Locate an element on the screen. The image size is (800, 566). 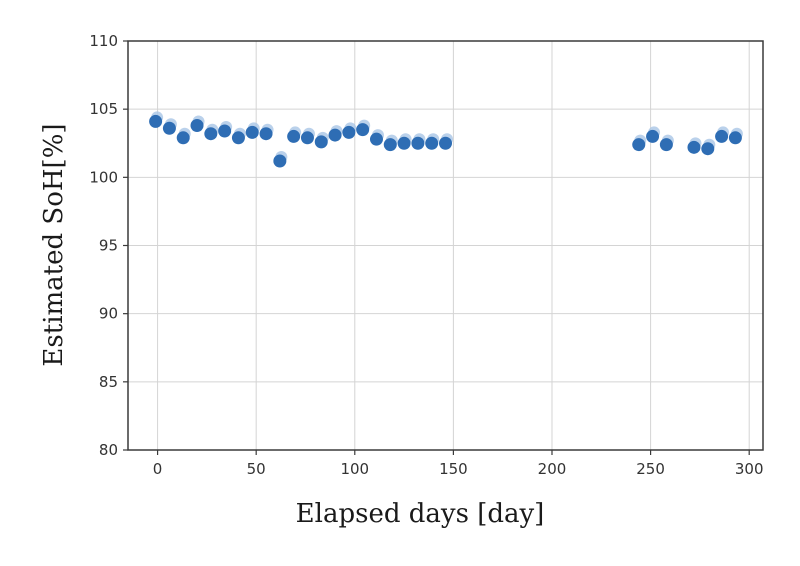
y-tick-label: 95 is located at coordinates (108, 246).